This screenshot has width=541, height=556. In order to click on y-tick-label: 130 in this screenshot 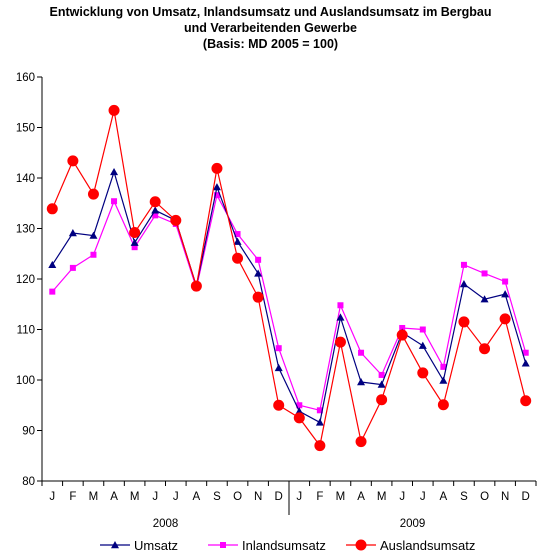, I will do `click(25, 230)`.